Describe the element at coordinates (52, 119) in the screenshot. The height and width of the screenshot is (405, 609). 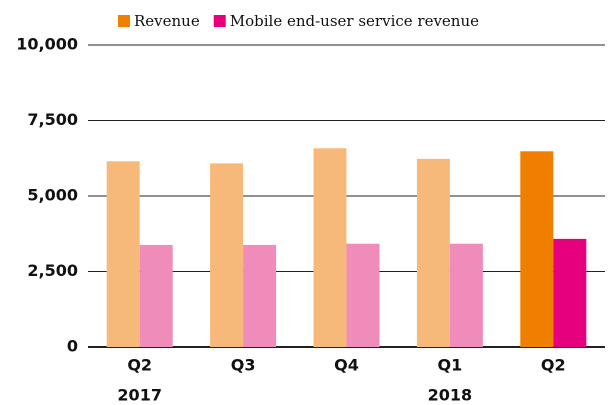
I see `y-tick-label: 7,500` at that location.